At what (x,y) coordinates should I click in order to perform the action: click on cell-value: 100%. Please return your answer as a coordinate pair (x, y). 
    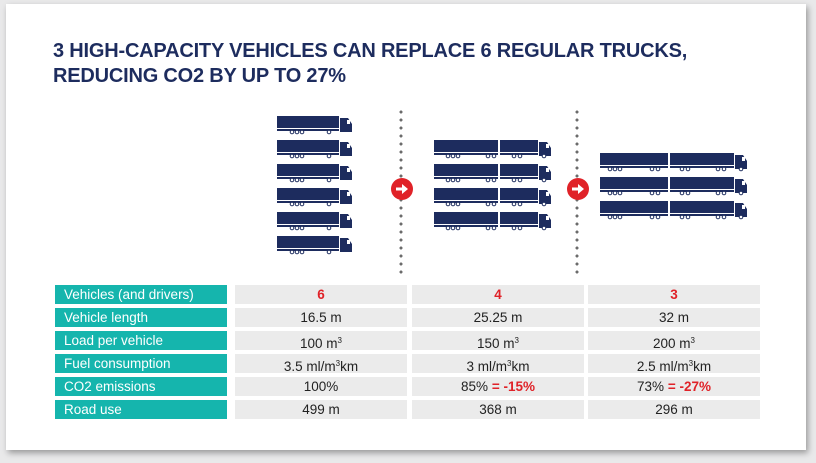
    Looking at the image, I should click on (321, 386).